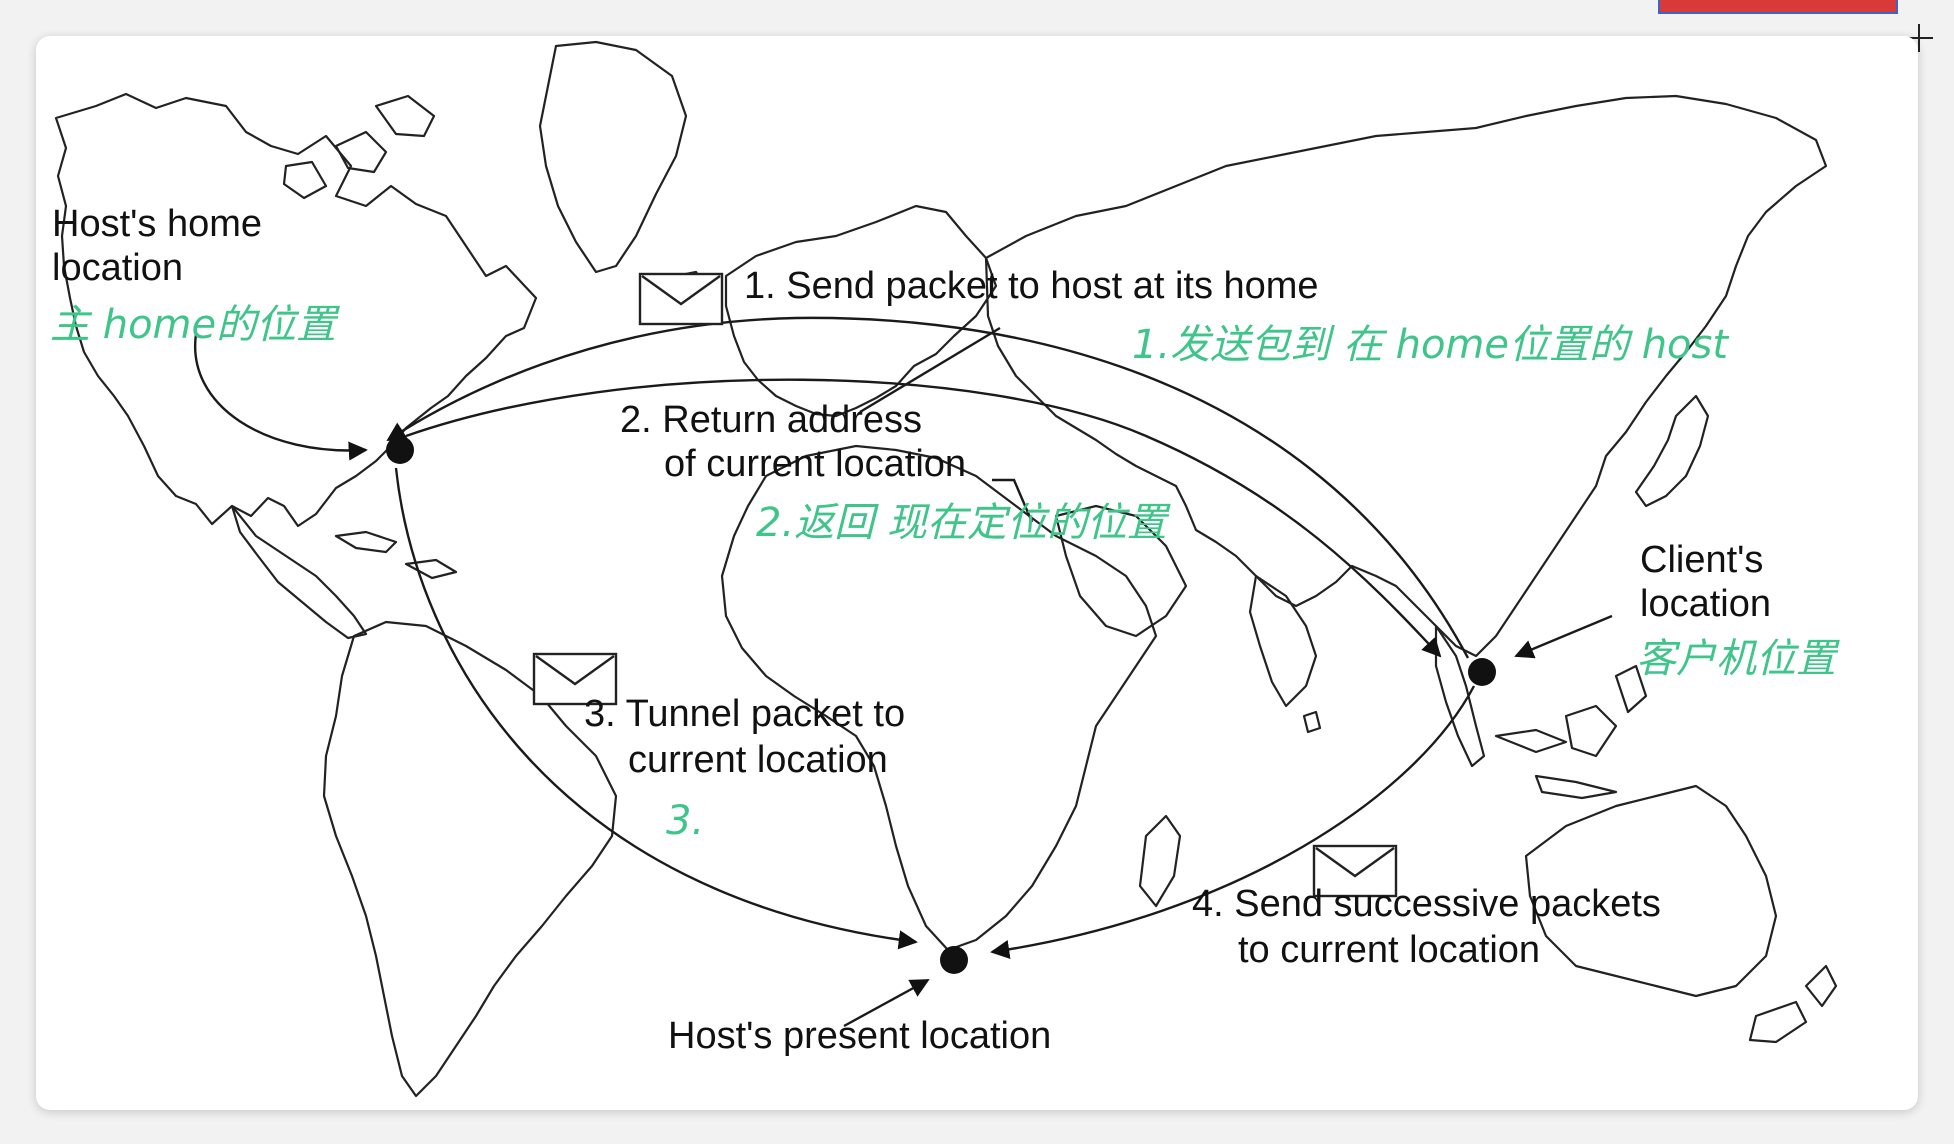 Image resolution: width=1954 pixels, height=1144 pixels. Describe the element at coordinates (1013, 500) in the screenshot. I see `step2-leader-line` at that location.